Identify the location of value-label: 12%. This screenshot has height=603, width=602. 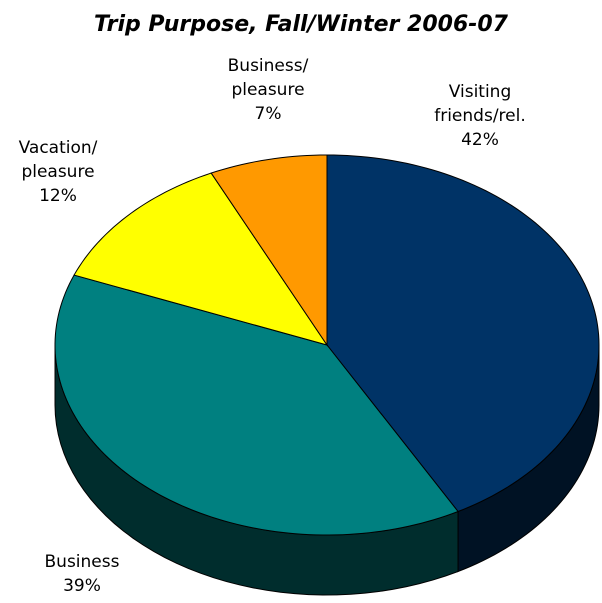
(58, 196).